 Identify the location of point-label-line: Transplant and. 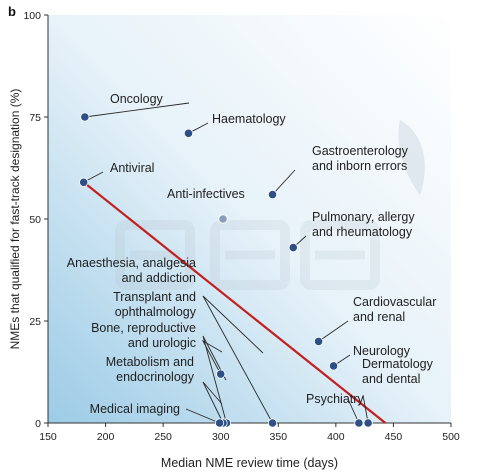
(154, 297).